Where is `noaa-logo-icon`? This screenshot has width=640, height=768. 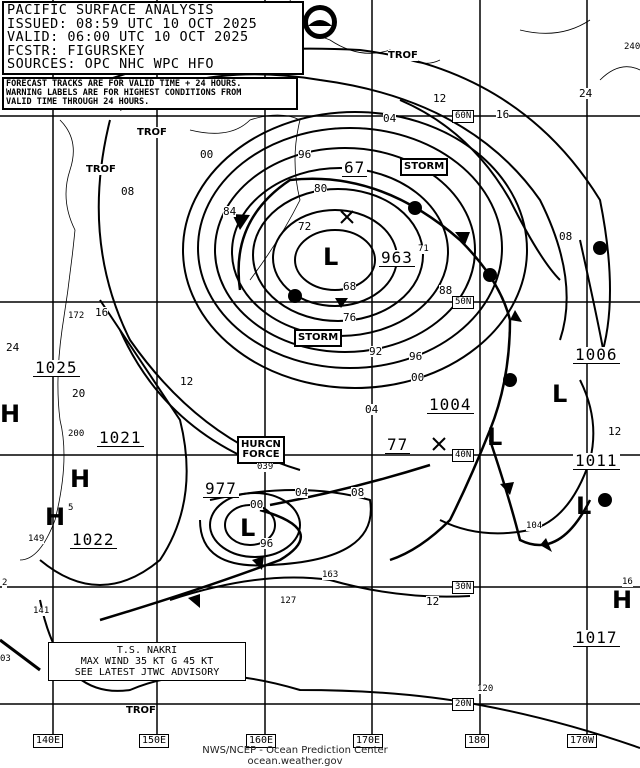 noaa-logo-icon is located at coordinates (320, 22).